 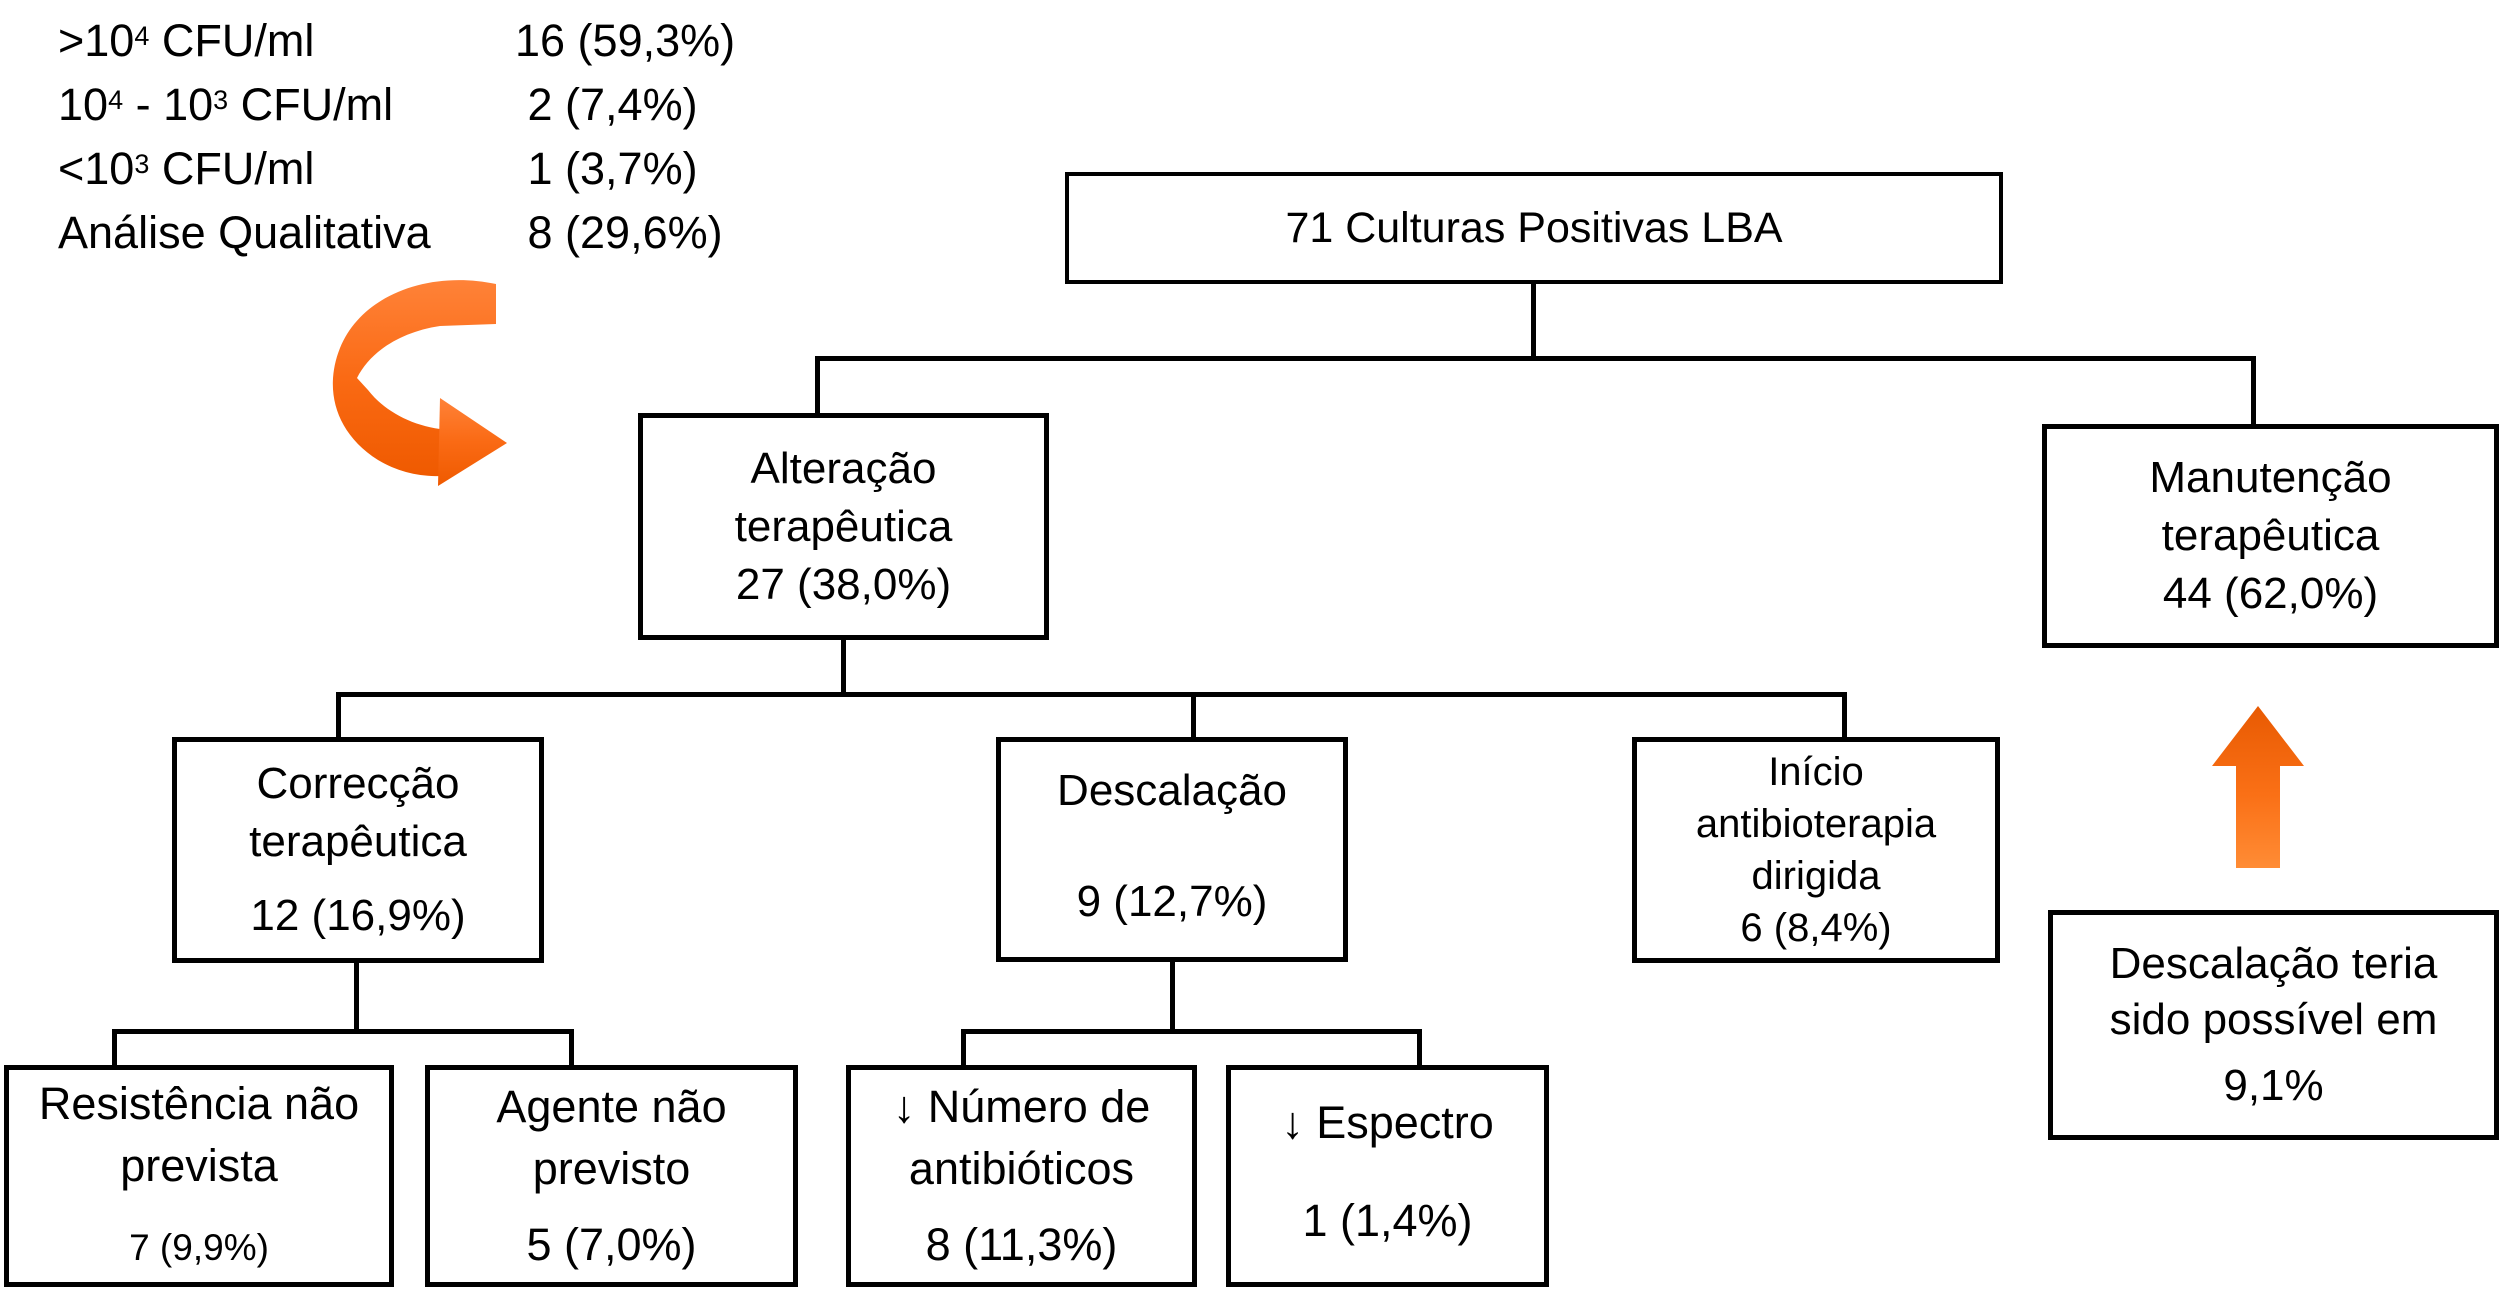 What do you see at coordinates (199, 1103) in the screenshot?
I see `node-label: Resistência não` at bounding box center [199, 1103].